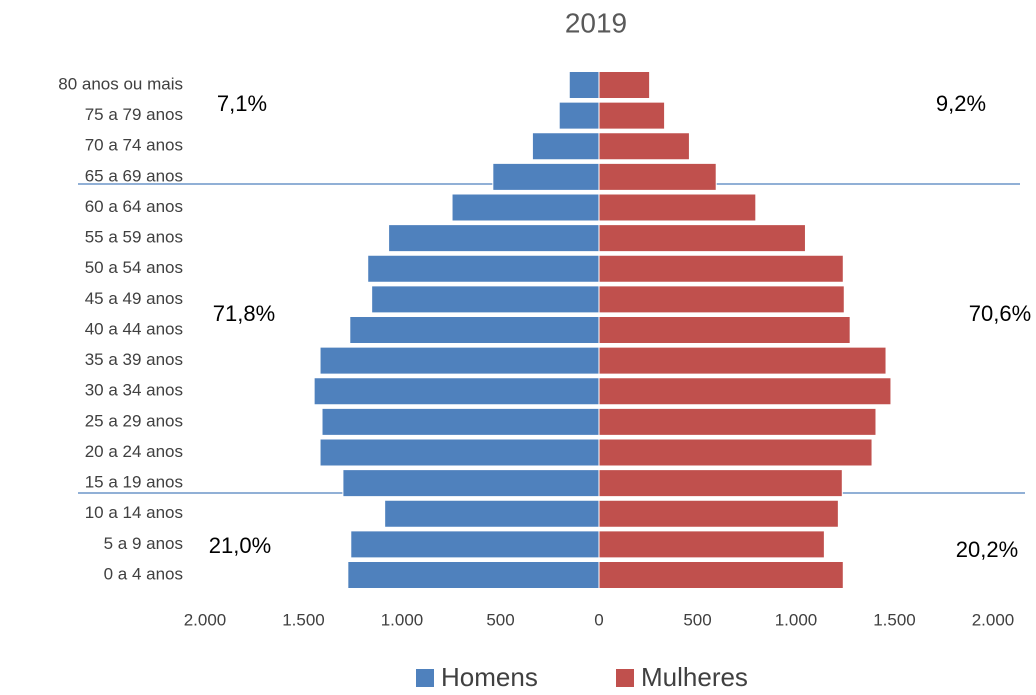 The image size is (1036, 695). Describe the element at coordinates (489, 677) in the screenshot. I see `legend-label: Homens` at that location.